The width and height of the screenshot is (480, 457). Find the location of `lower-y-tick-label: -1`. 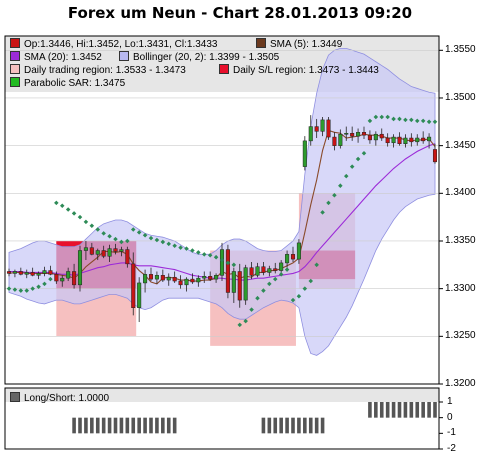

lower-y-tick-label: -1 is located at coordinates (451, 433).